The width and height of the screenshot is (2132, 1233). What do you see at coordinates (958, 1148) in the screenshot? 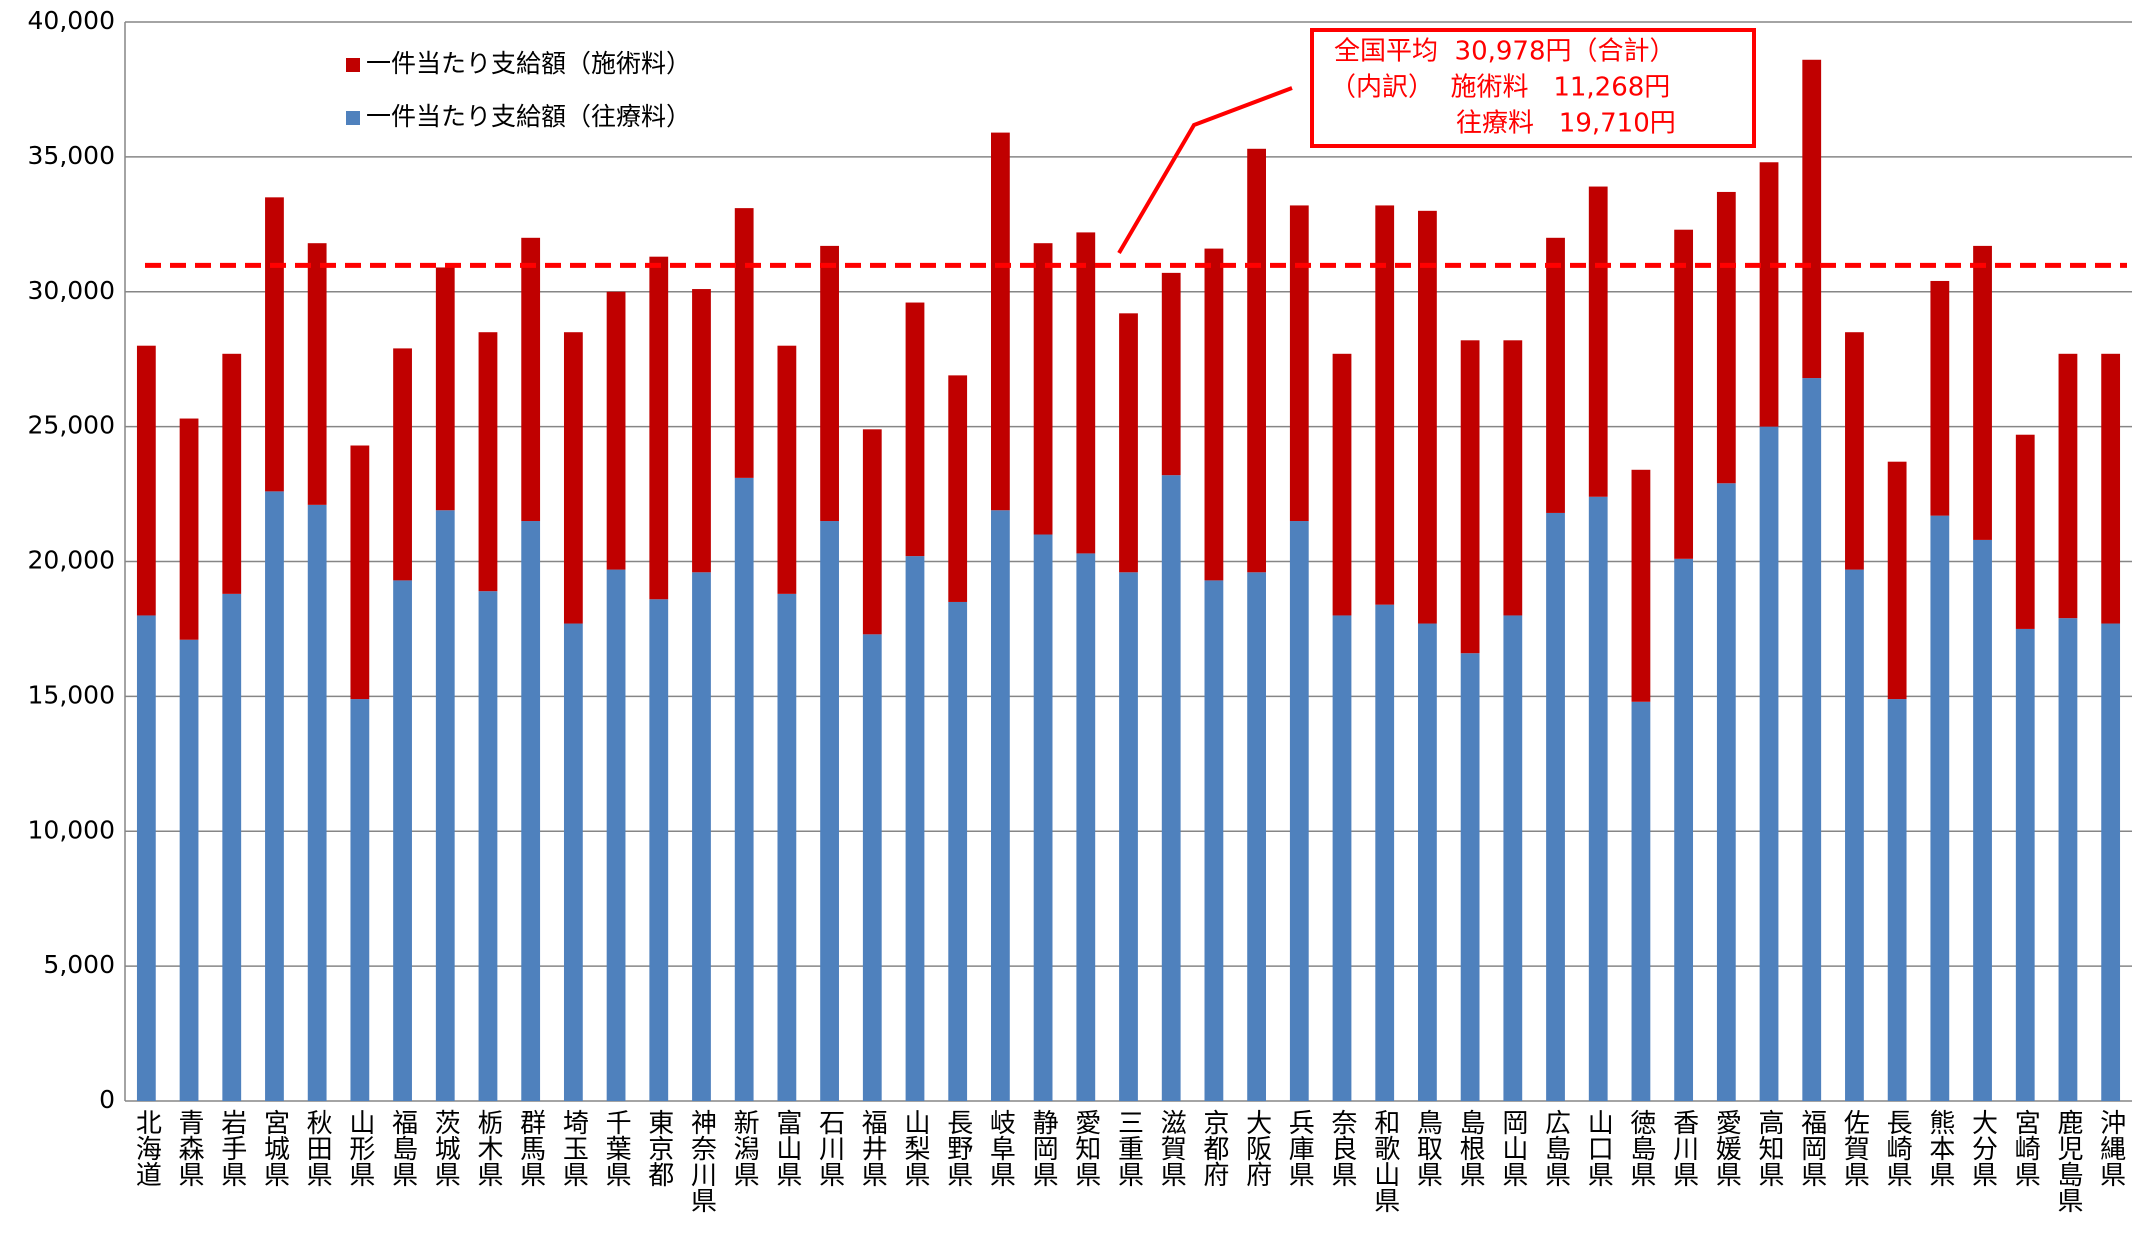
I see `x-tick-label: 長野県` at bounding box center [958, 1148].